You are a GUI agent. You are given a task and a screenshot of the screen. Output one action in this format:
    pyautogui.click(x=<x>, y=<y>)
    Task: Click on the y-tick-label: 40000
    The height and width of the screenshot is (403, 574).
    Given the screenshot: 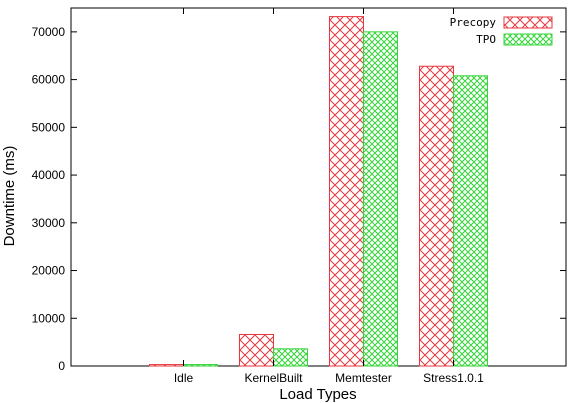 What is the action you would take?
    pyautogui.click(x=49, y=175)
    